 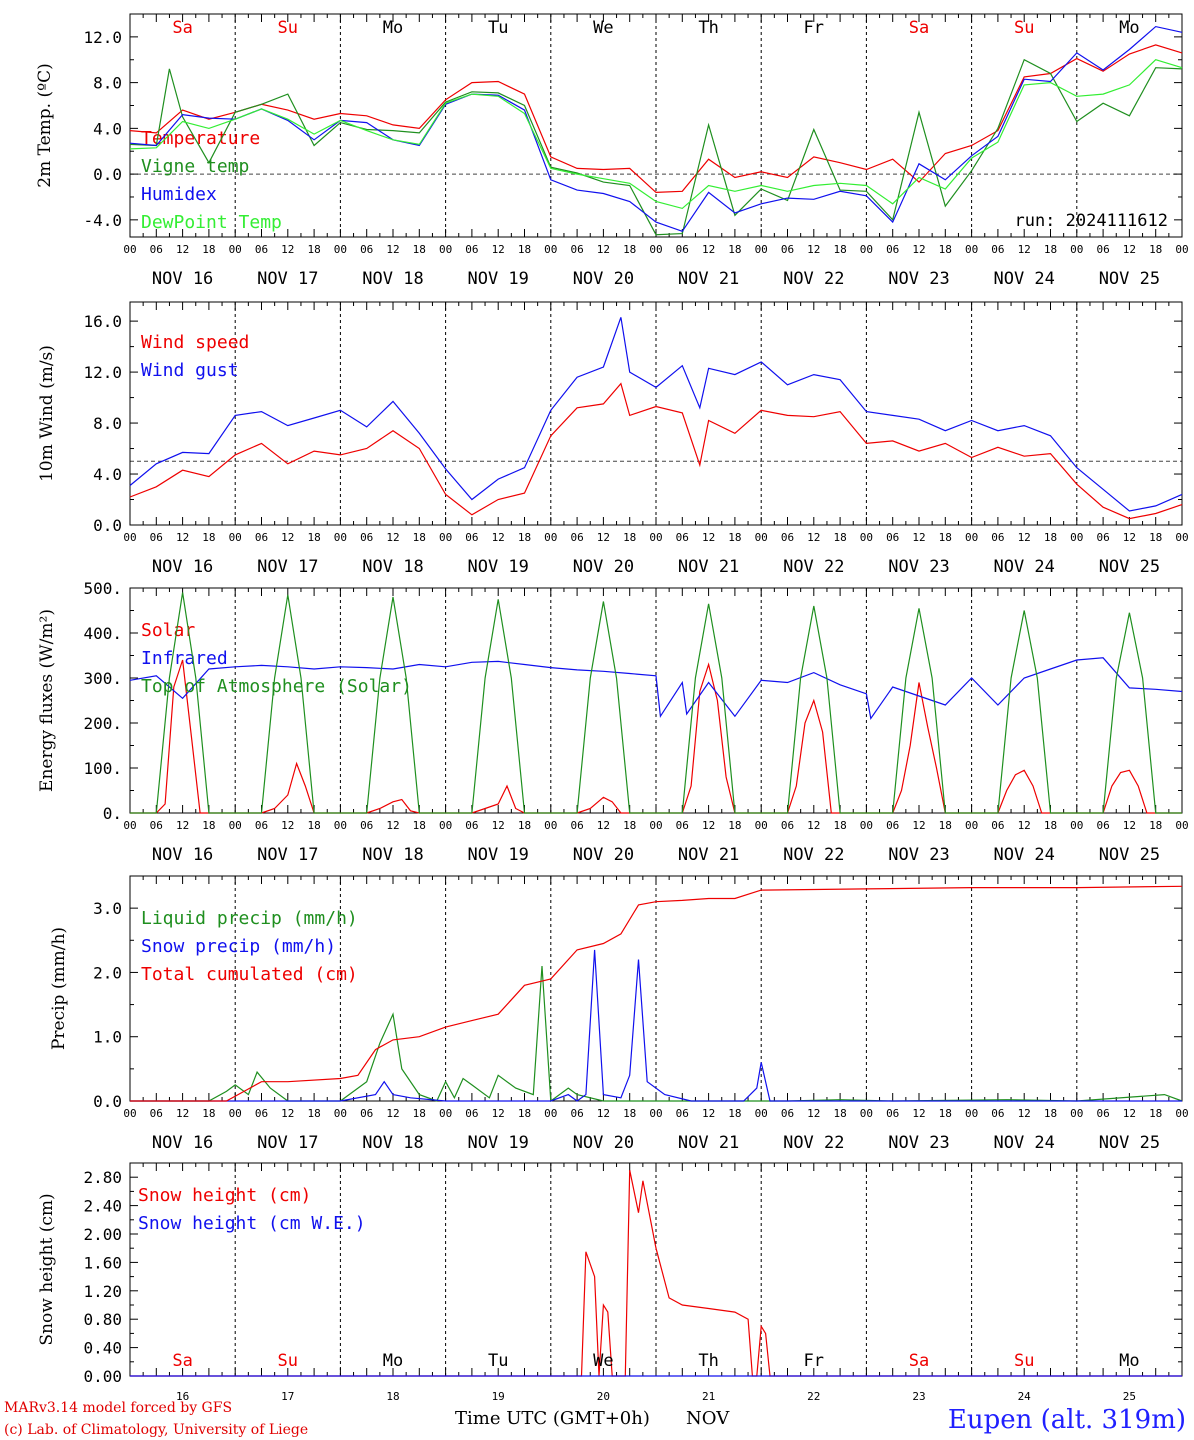 What do you see at coordinates (102, 678) in the screenshot?
I see `y-tick-label: 300.` at bounding box center [102, 678].